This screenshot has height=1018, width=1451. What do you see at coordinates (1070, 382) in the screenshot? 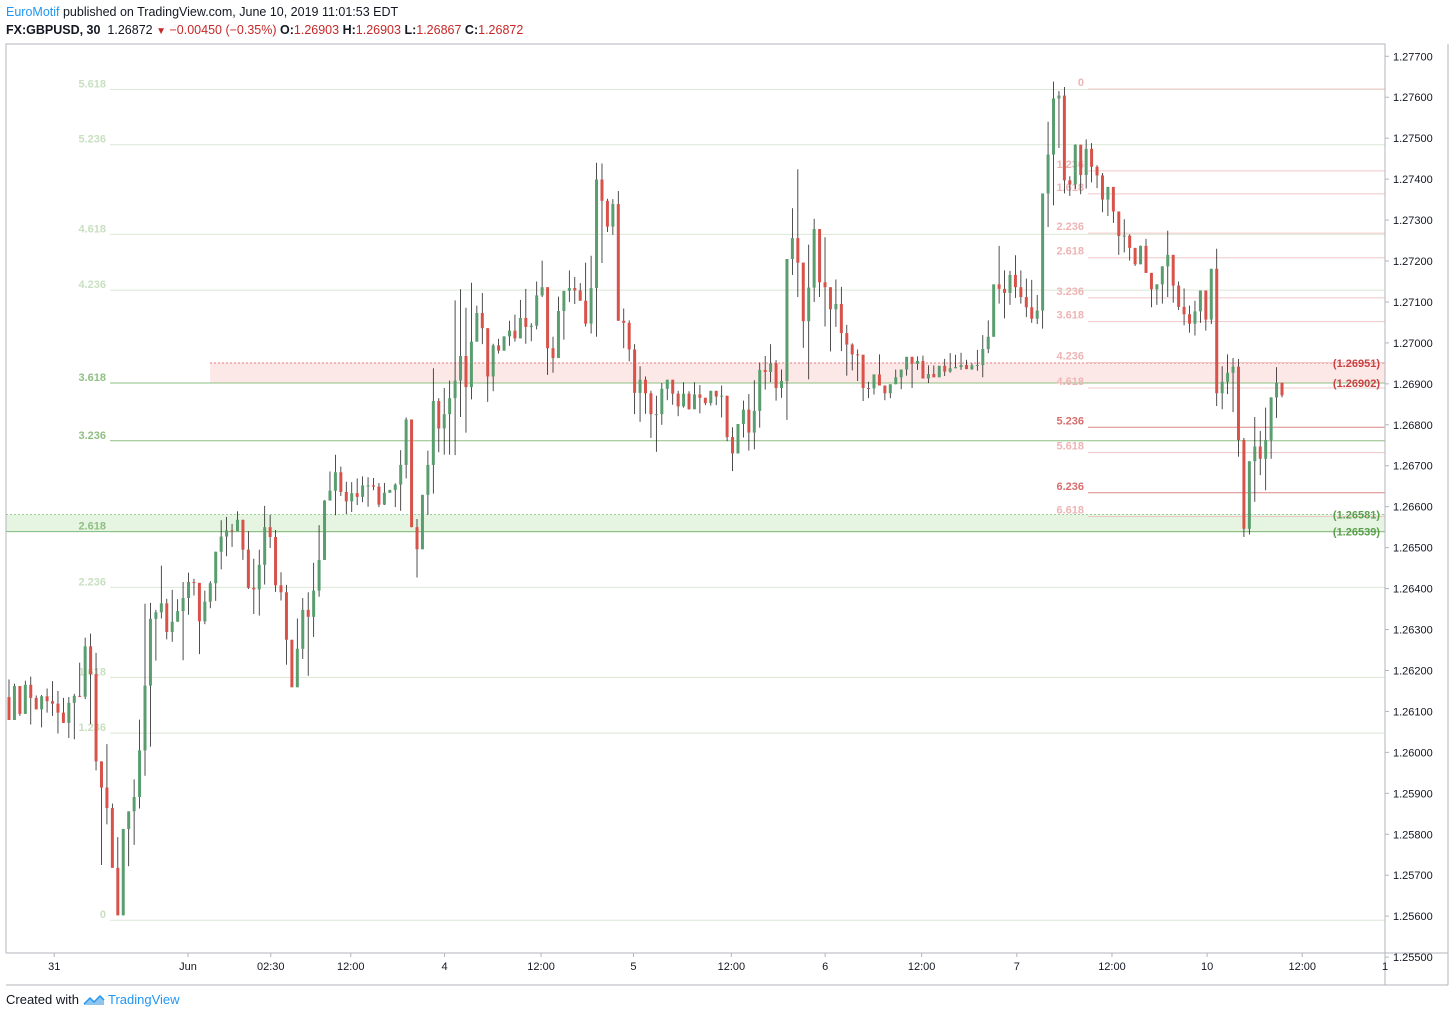
I see `fib-right-label: 4.618` at bounding box center [1070, 382].